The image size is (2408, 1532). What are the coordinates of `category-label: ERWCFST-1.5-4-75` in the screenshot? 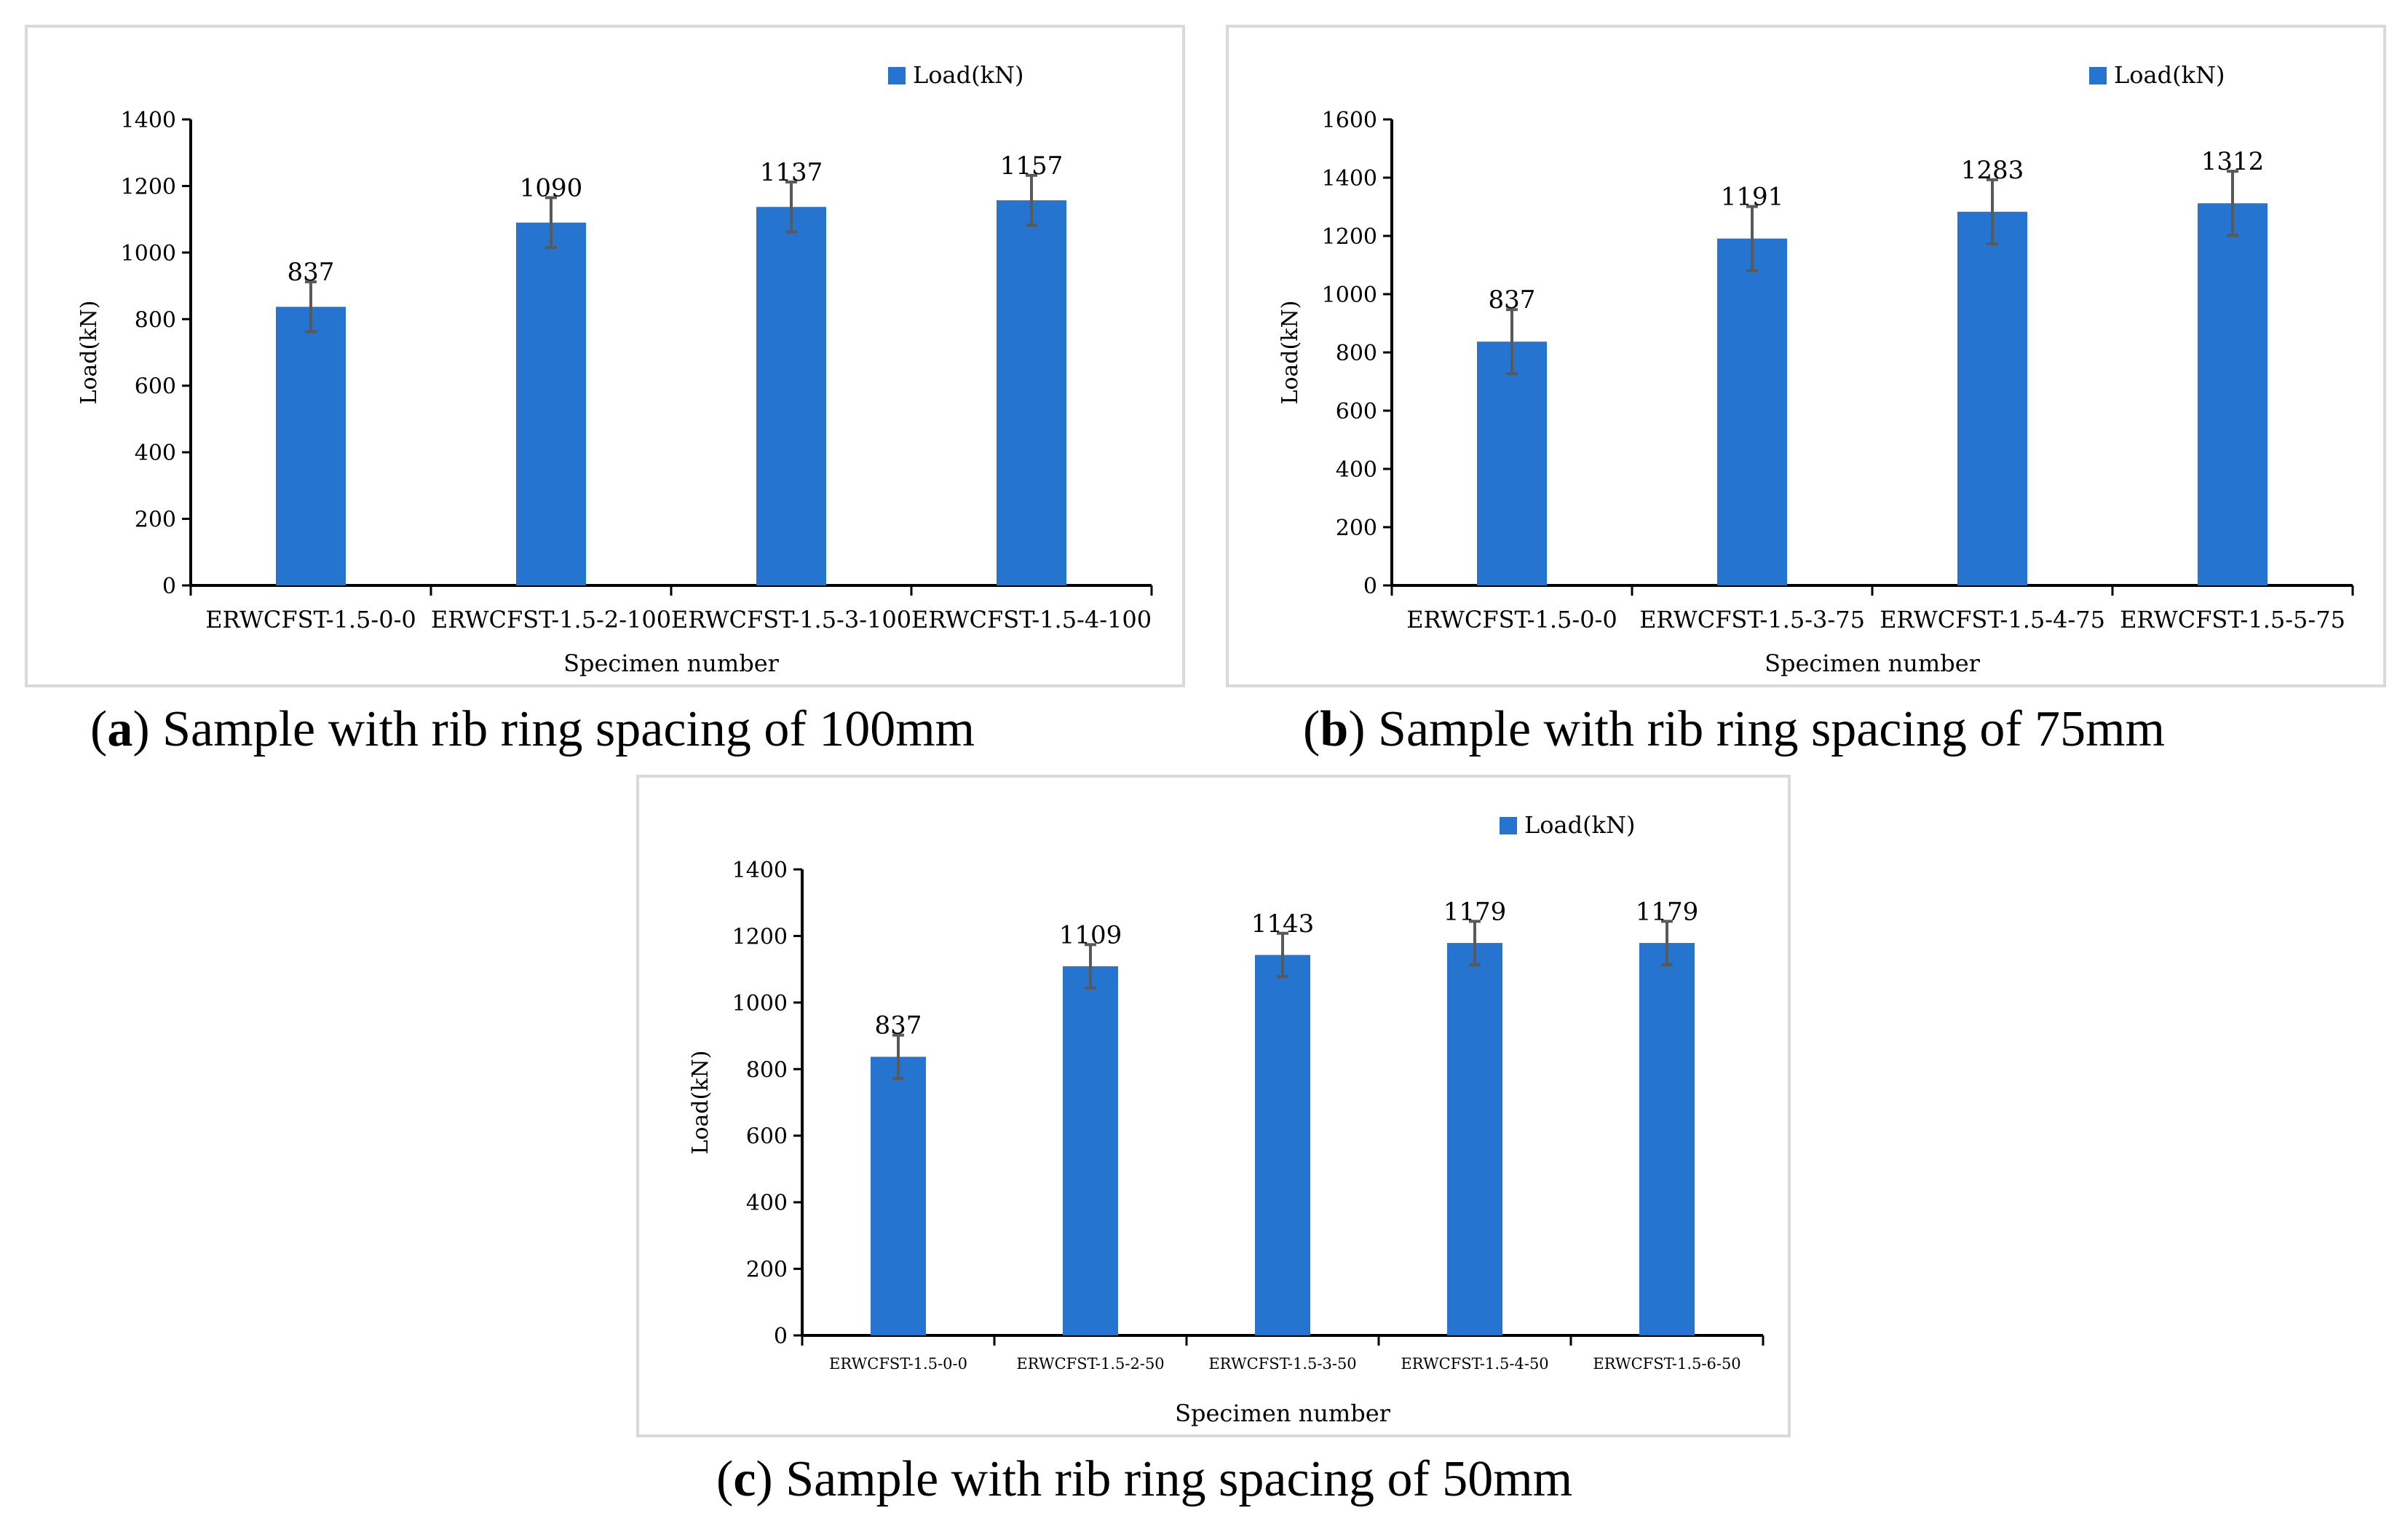 It's located at (1993, 619).